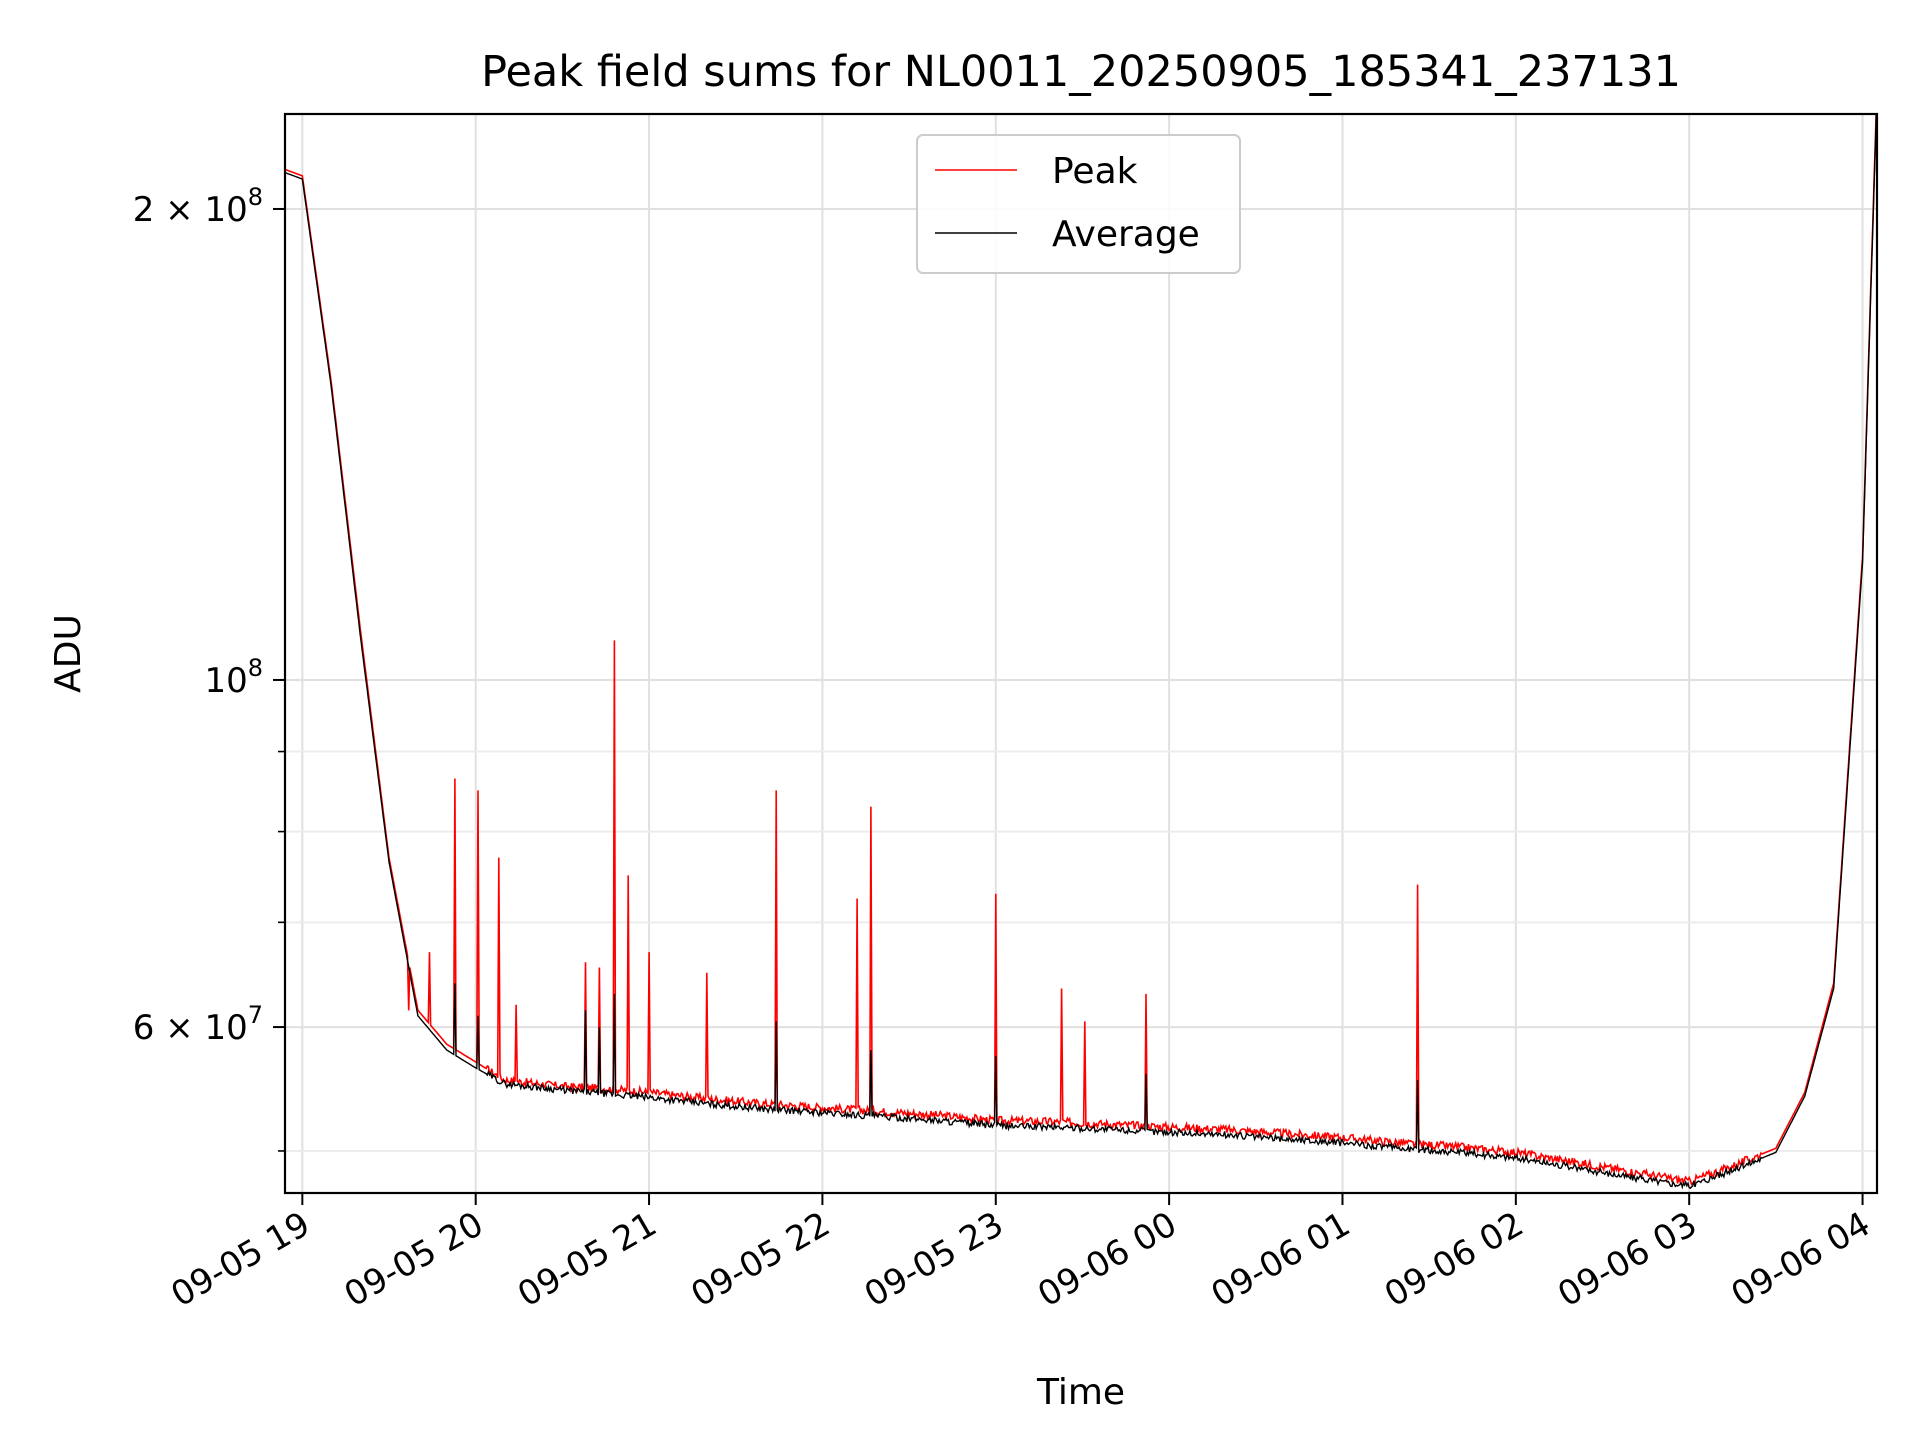  What do you see at coordinates (68, 653) in the screenshot?
I see `y-axis-title: ADU` at bounding box center [68, 653].